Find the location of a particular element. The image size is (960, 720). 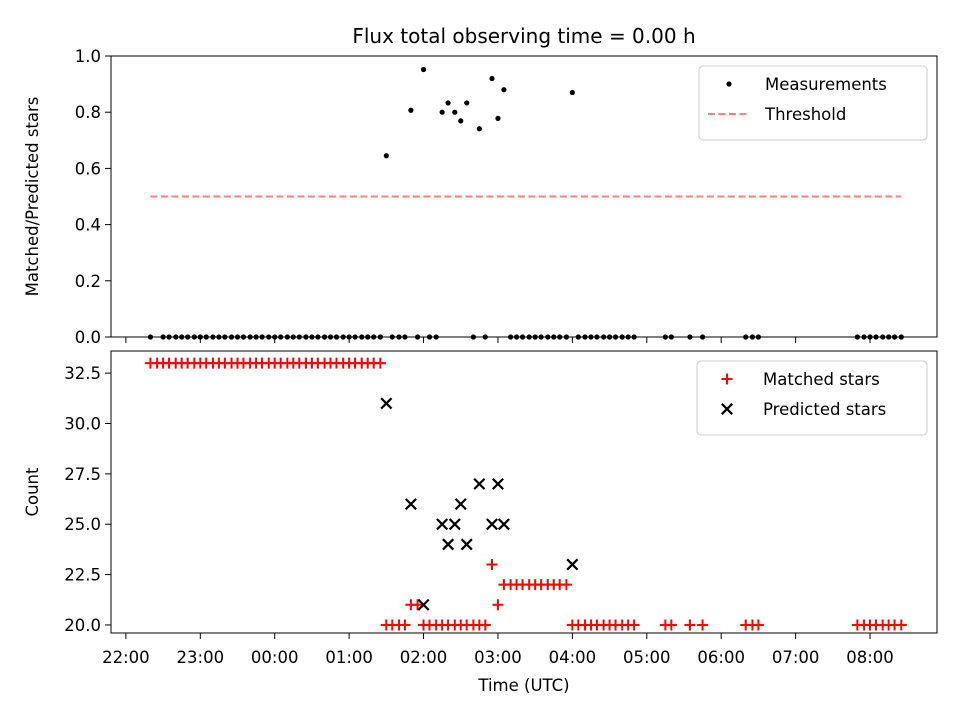

top-y-axis-label: Matched/Predicted stars is located at coordinates (32, 197).